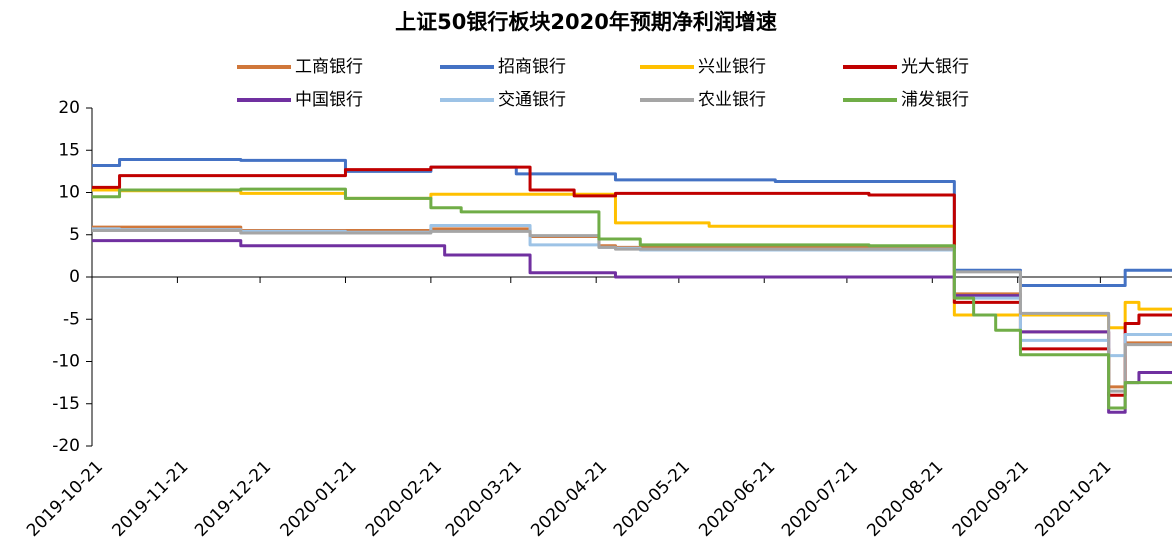  What do you see at coordinates (935, 100) in the screenshot?
I see `legend-label: 浦发银行` at bounding box center [935, 100].